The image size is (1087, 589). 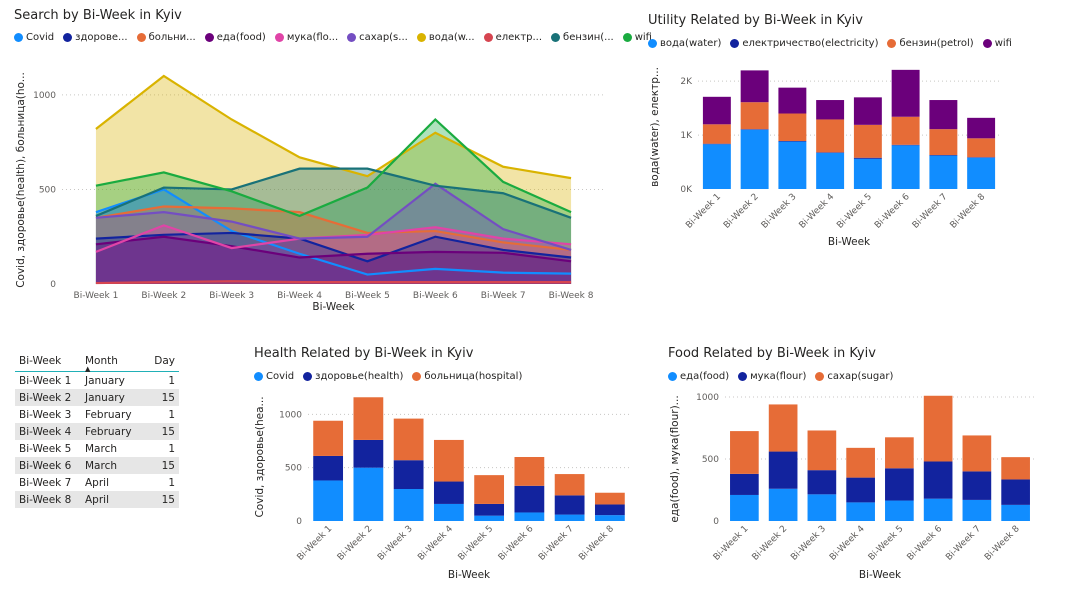 What do you see at coordinates (97, 499) in the screenshot?
I see `table-row: Bi-Week 8 April 15` at bounding box center [97, 499].